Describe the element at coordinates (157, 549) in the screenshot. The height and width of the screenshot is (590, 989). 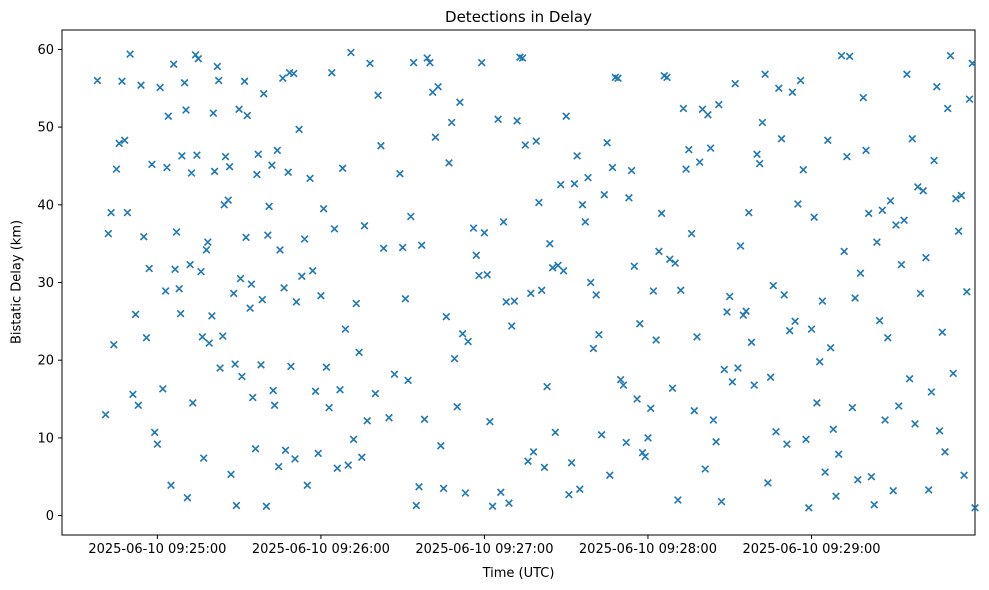
I see `x-tick-label: 2025-06-10 09:25:00` at that location.